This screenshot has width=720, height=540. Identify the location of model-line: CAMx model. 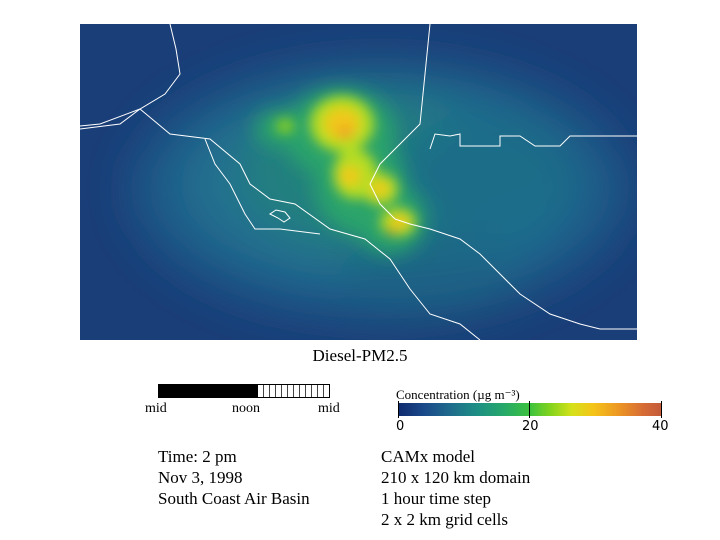
(428, 456).